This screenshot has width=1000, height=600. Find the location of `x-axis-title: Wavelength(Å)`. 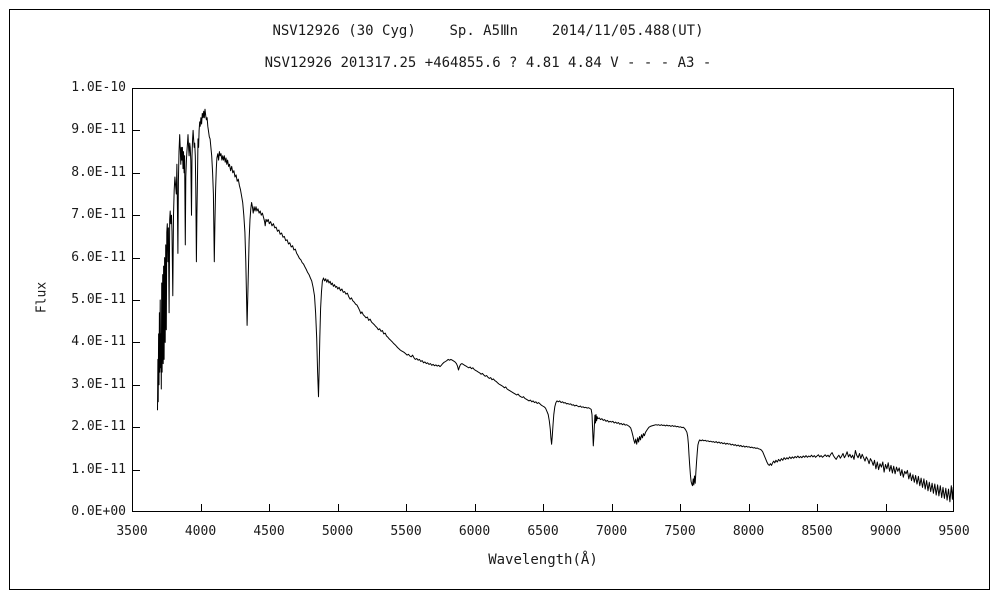

x-axis-title: Wavelength(Å) is located at coordinates (543, 560).